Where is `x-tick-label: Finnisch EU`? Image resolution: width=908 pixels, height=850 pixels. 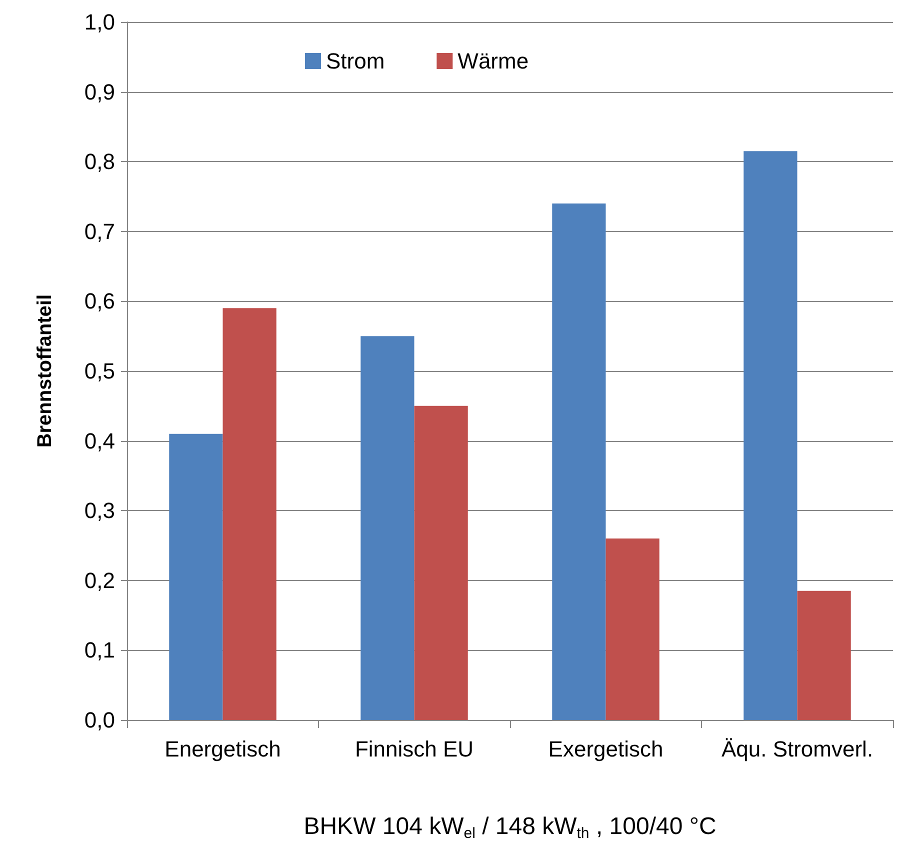
x-tick-label: Finnisch EU is located at coordinates (414, 749).